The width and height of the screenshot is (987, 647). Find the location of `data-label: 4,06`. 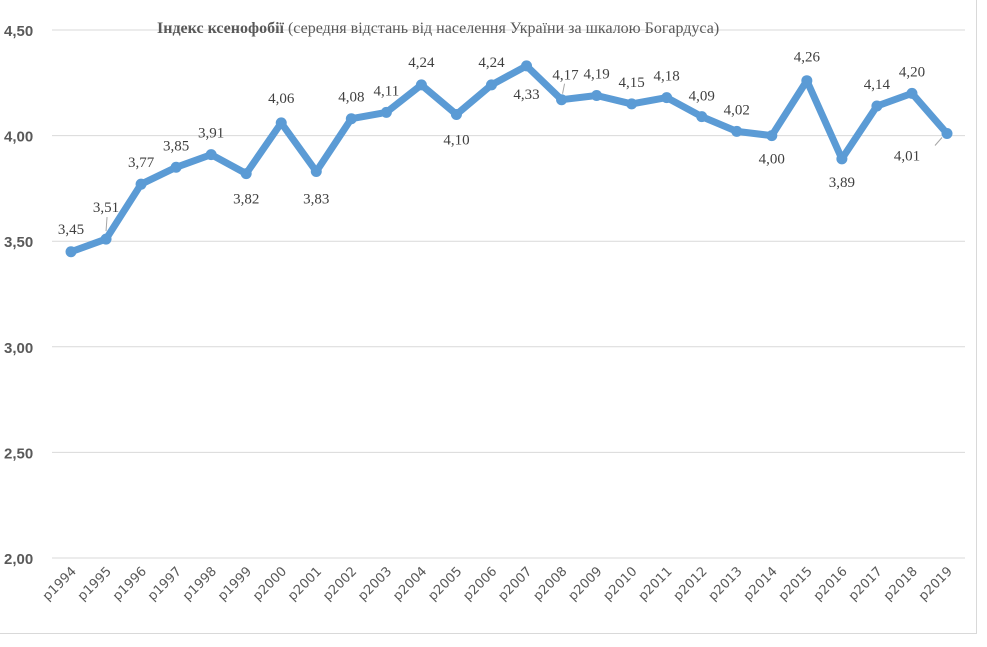

data-label: 4,06 is located at coordinates (281, 99).